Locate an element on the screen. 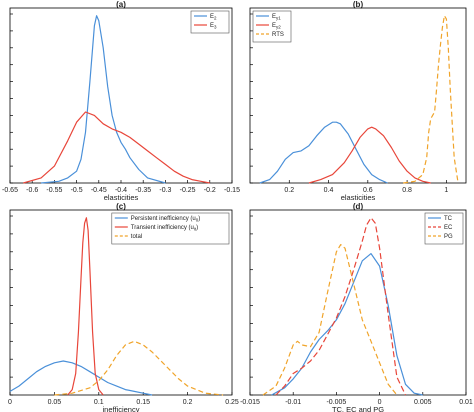 The height and width of the screenshot is (412, 474). series-line-ec is located at coordinates (341, 306).